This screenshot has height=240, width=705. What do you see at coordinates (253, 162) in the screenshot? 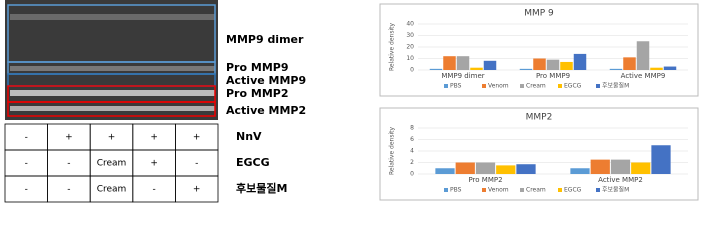
I see `row-label: EGCG` at bounding box center [253, 162].